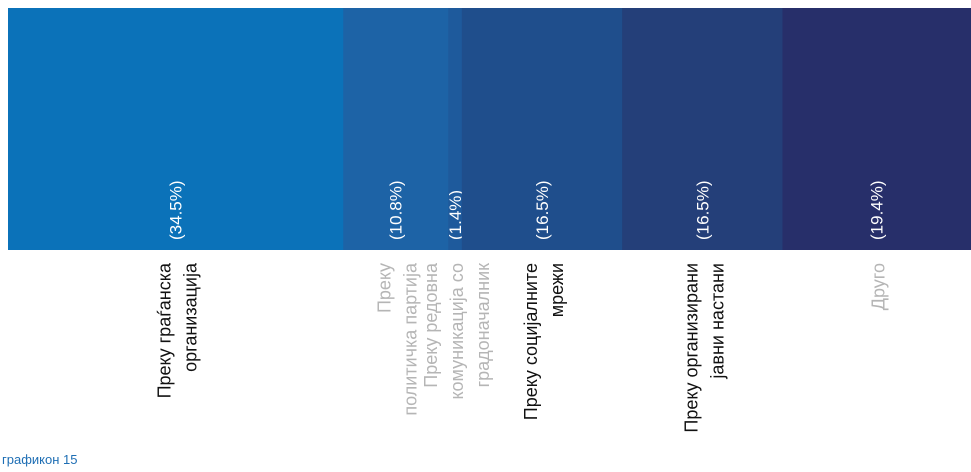 The image size is (971, 472). Describe the element at coordinates (704, 348) in the screenshot. I see `category-label: Преку организирани јавни настани` at that location.